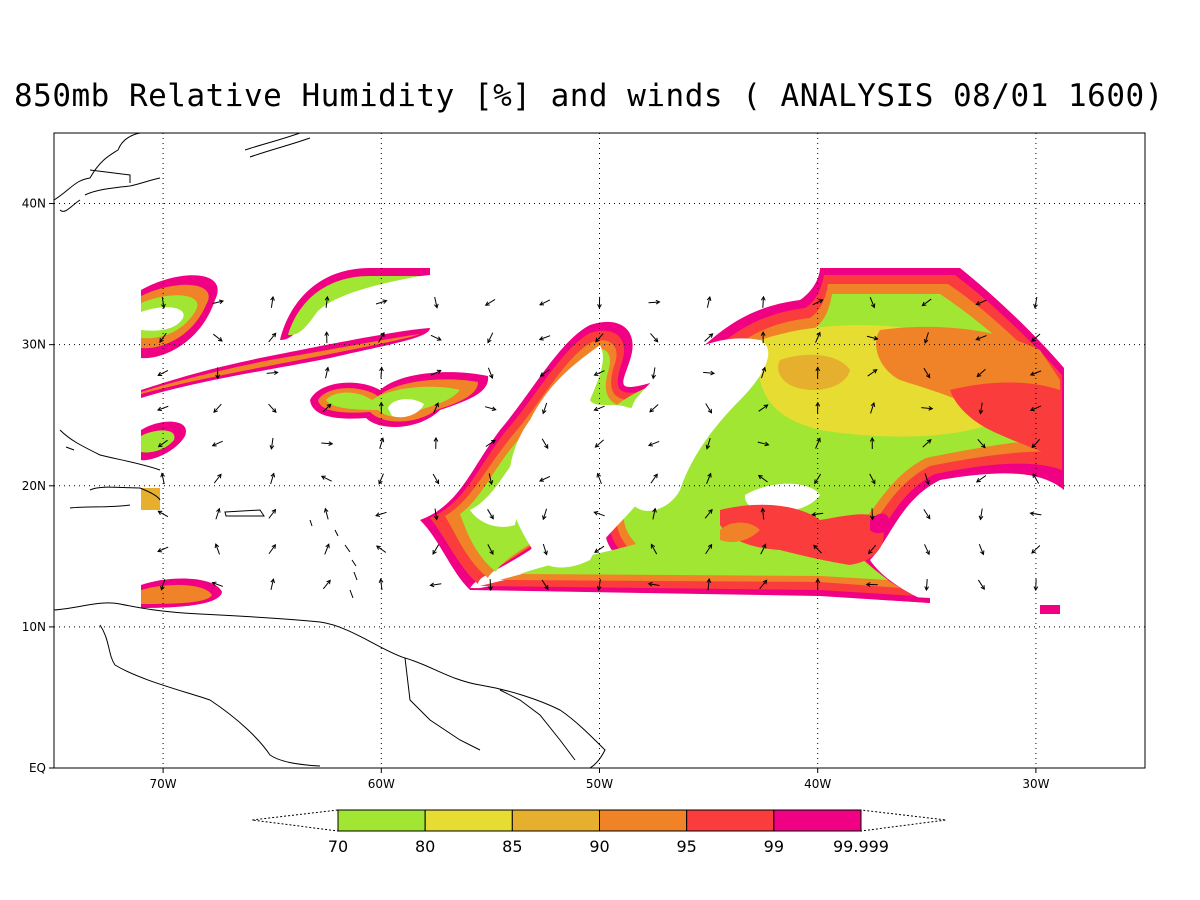  Describe the element at coordinates (599, 784) in the screenshot. I see `lon-tick-label-2: 50W` at that location.